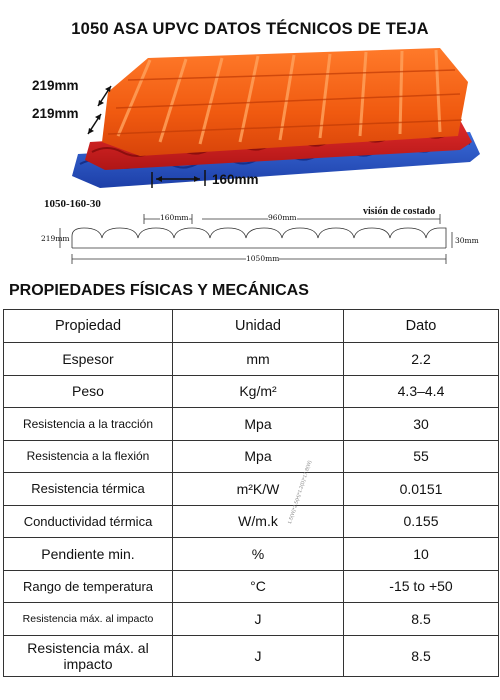 The width and height of the screenshot is (500, 700). Describe the element at coordinates (88, 456) in the screenshot. I see `property-cell: Resistencia a la flexión` at that location.